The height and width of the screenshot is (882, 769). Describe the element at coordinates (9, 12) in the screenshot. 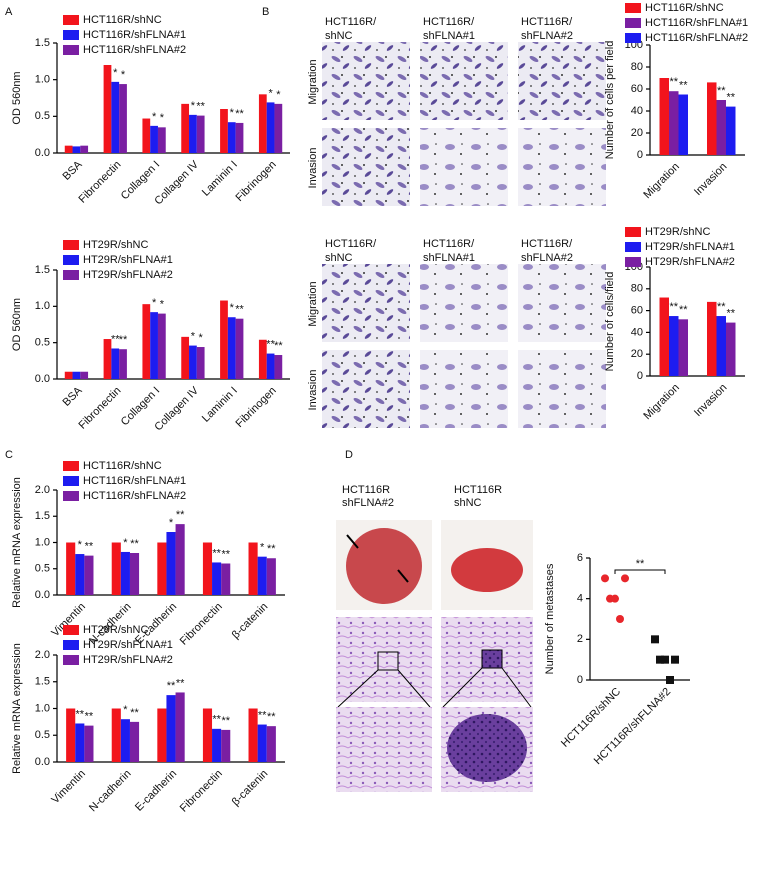

I see `panel-label: A` at that location.